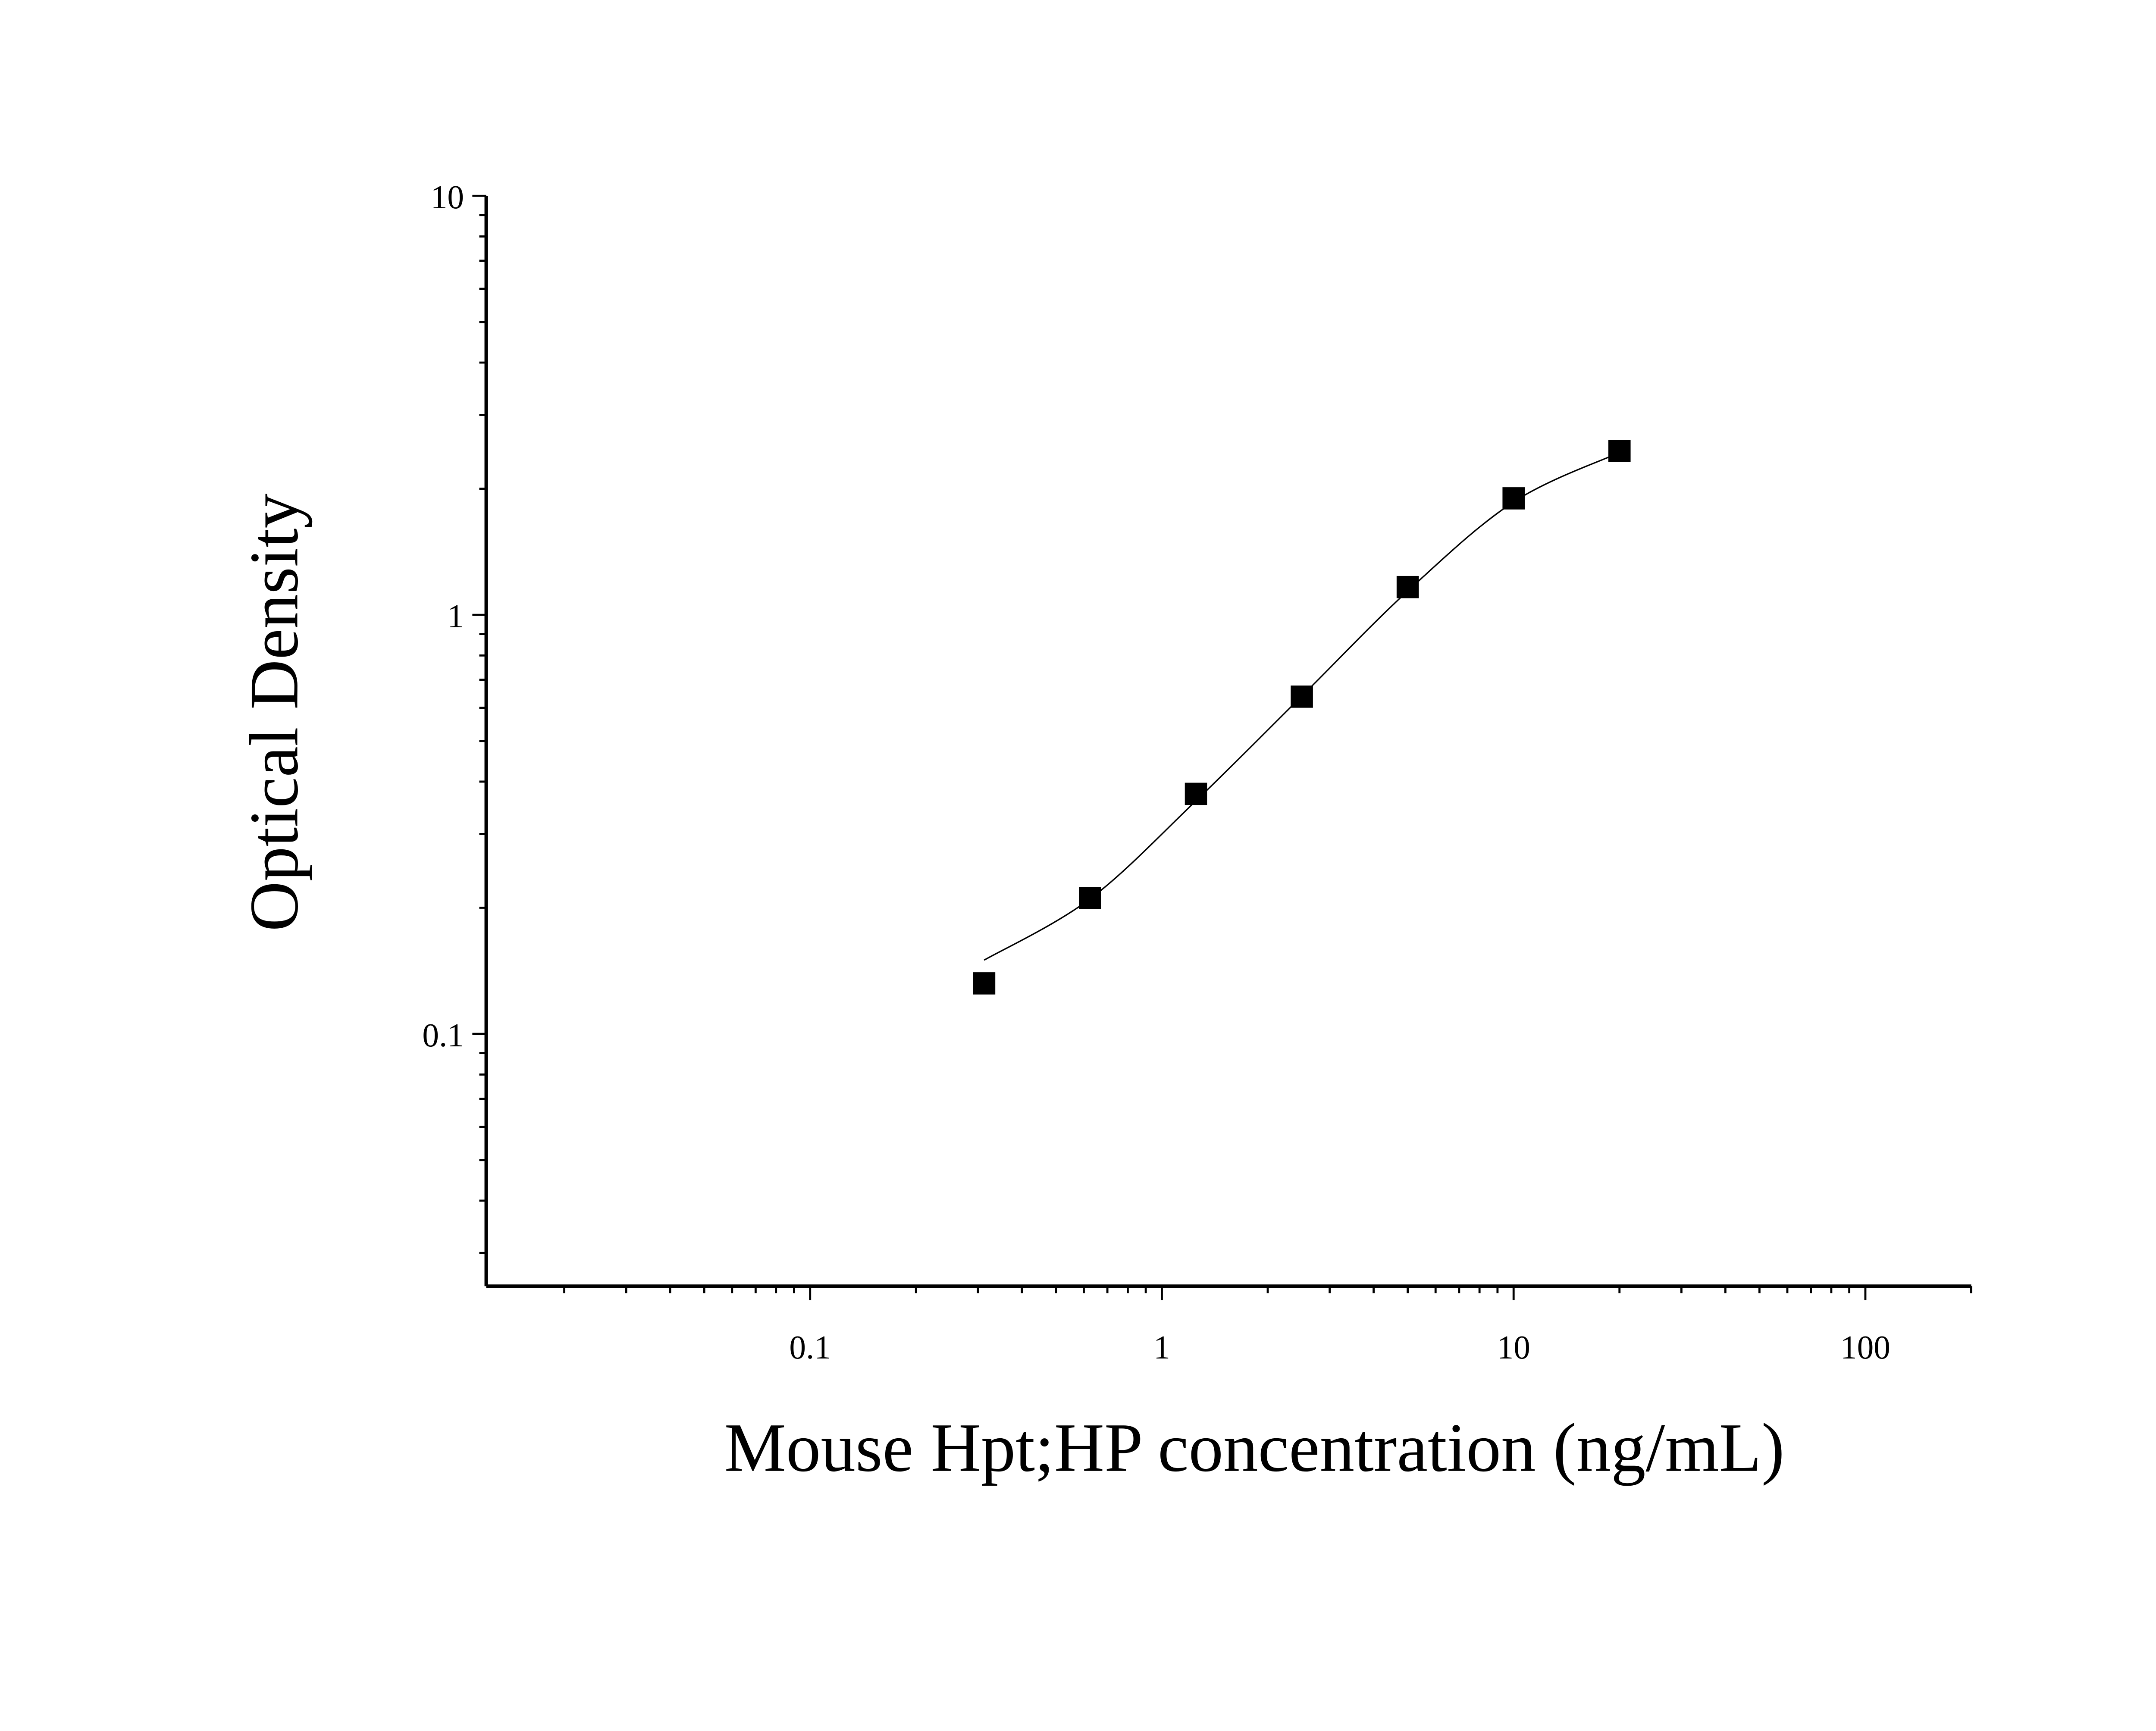  What do you see at coordinates (1302, 717) in the screenshot?
I see `data-points` at bounding box center [1302, 717].